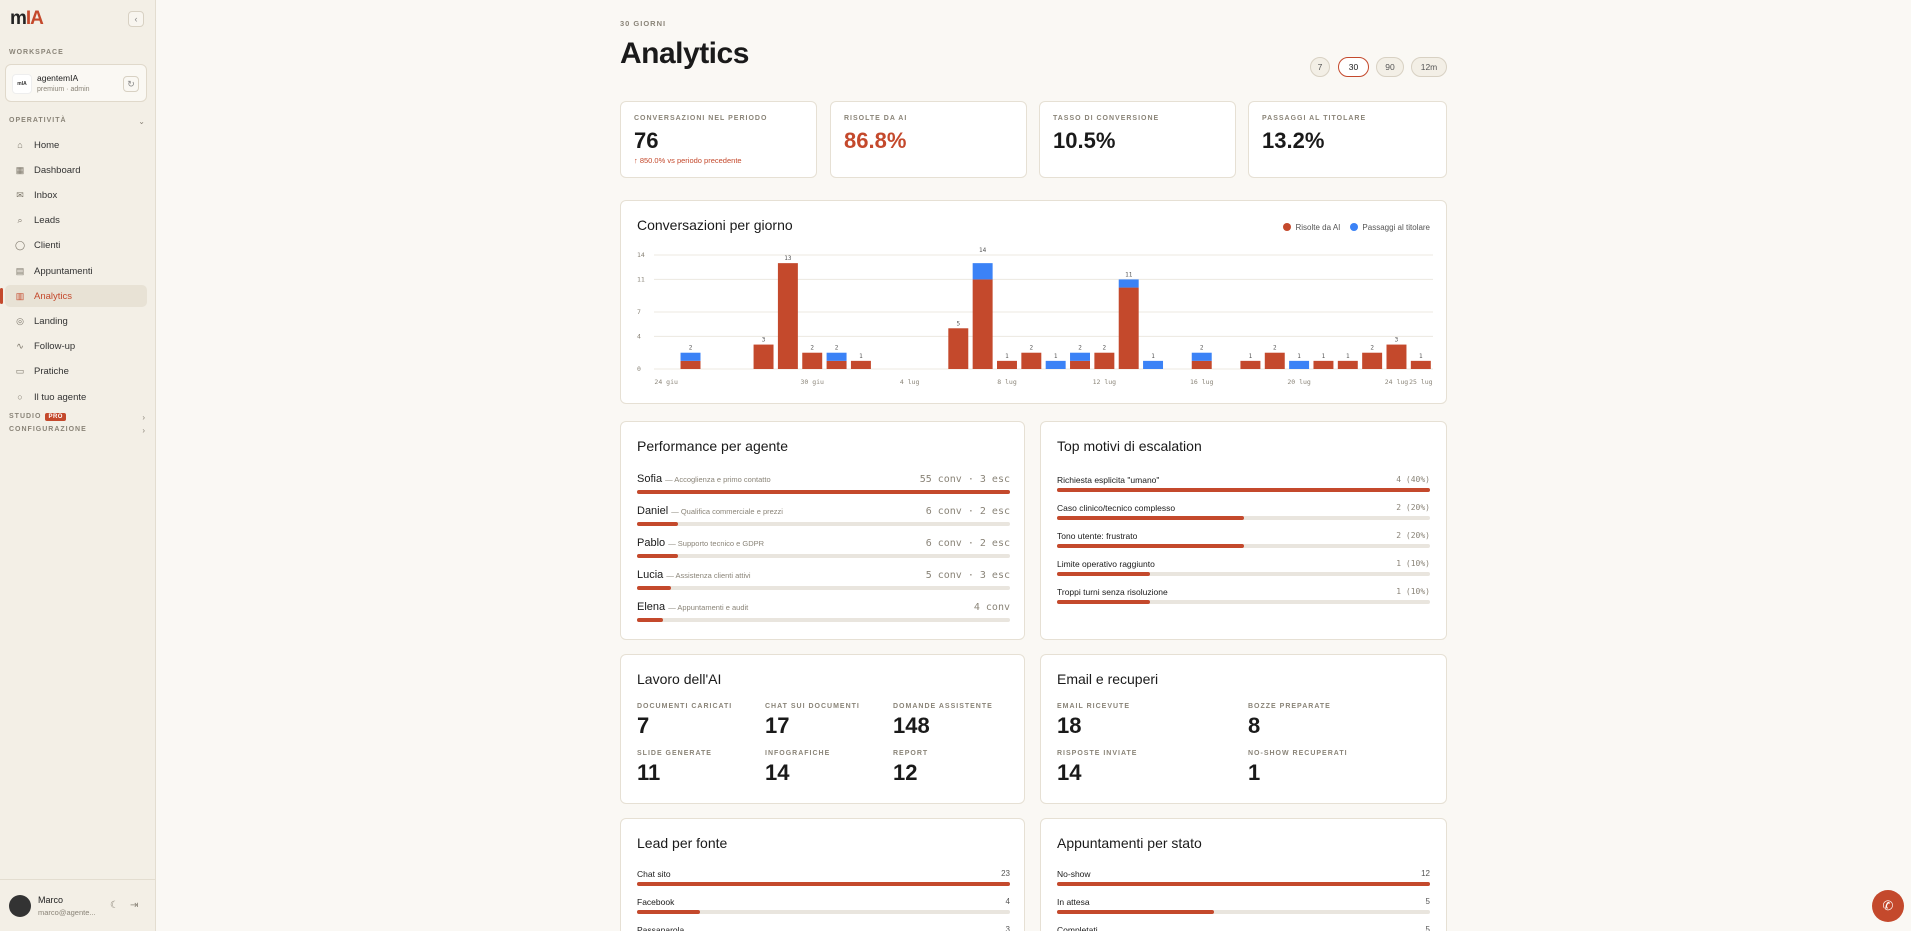 The height and width of the screenshot is (931, 1911). I want to click on active-indicator, so click(1, 296).